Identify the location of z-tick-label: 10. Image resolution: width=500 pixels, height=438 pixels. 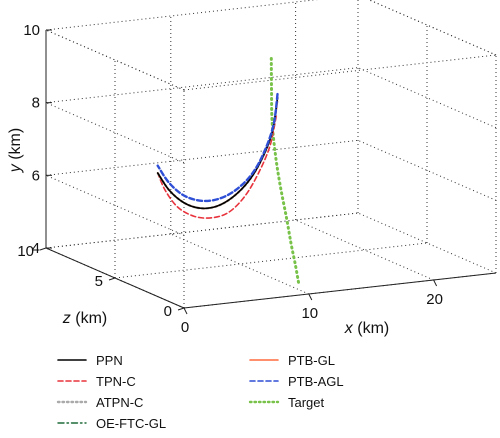
(25, 251).